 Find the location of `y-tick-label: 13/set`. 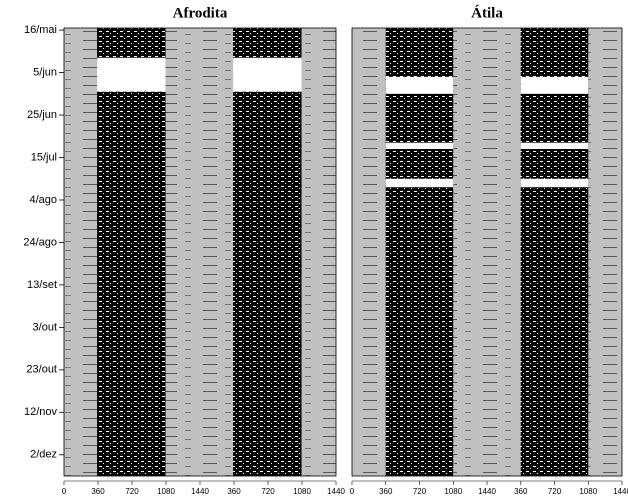

y-tick-label: 13/set is located at coordinates (42, 285).